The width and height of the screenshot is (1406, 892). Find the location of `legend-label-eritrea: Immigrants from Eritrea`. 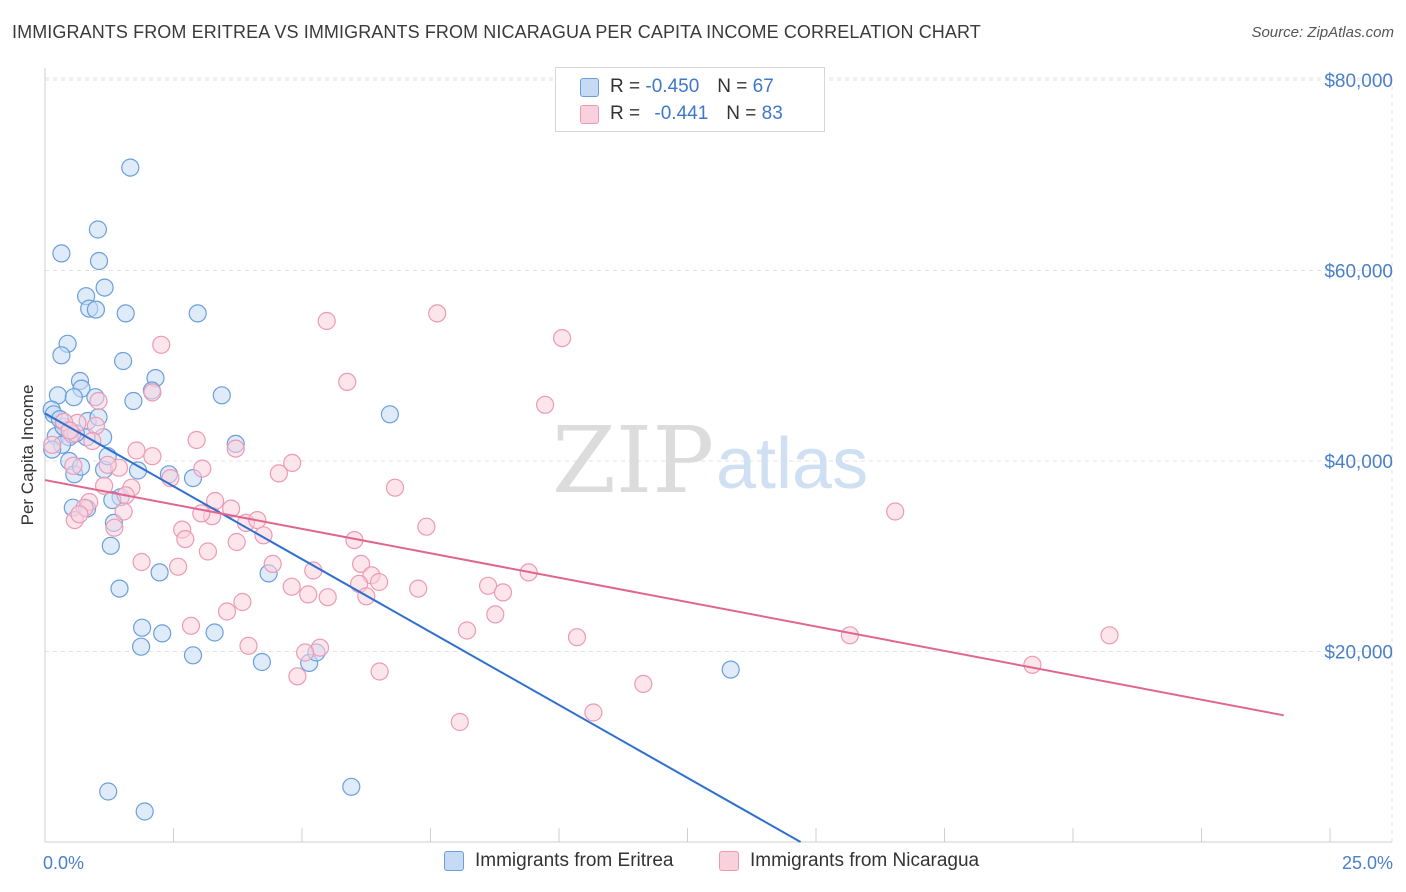

legend-label-eritrea: Immigrants from Eritrea is located at coordinates (574, 860).